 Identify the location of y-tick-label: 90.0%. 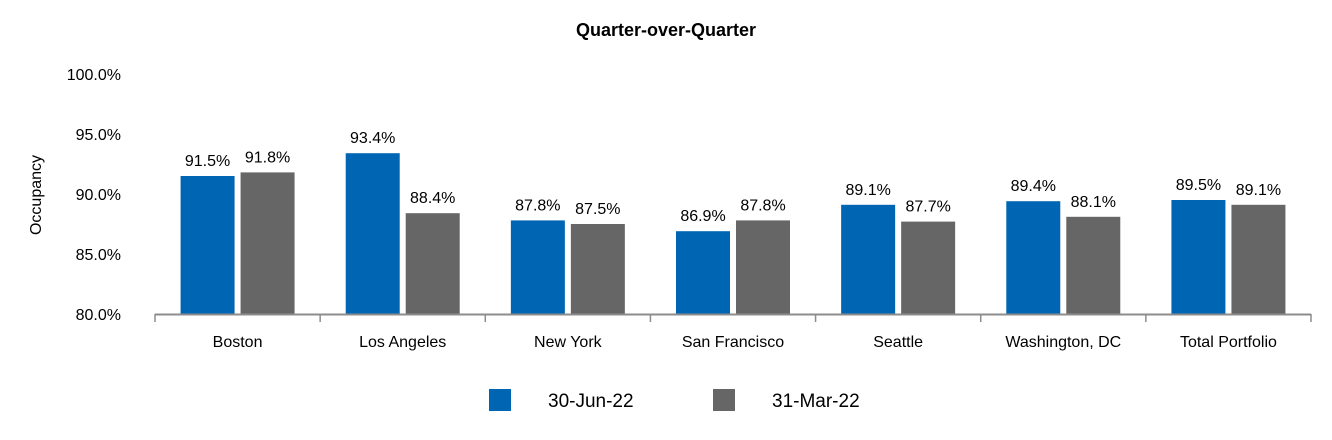
(98, 195).